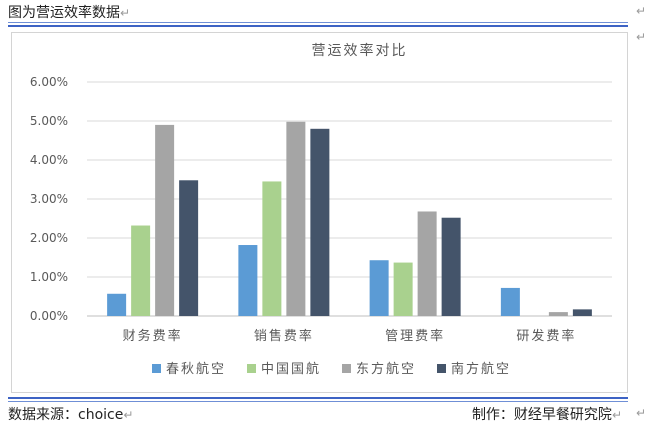 The height and width of the screenshot is (429, 650). What do you see at coordinates (49, 121) in the screenshot?
I see `y-tick-label: 5.00%` at bounding box center [49, 121].